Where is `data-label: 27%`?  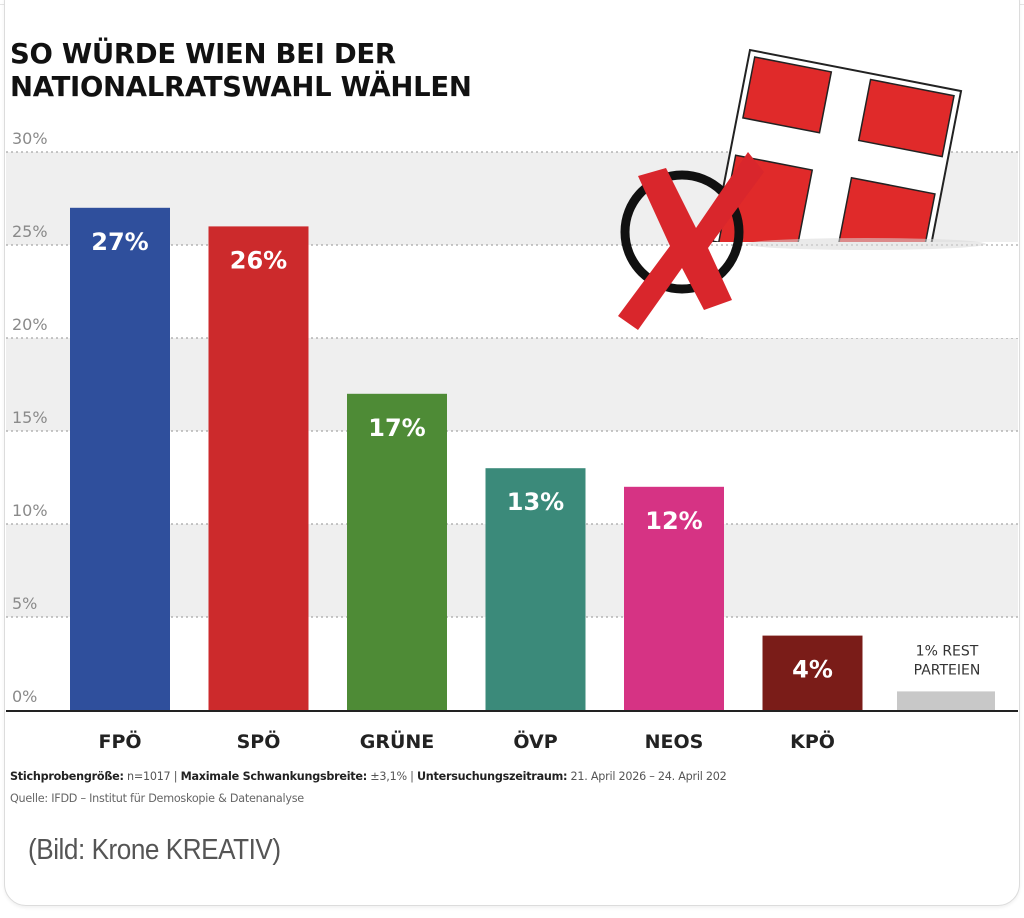
data-label: 27% is located at coordinates (119, 242).